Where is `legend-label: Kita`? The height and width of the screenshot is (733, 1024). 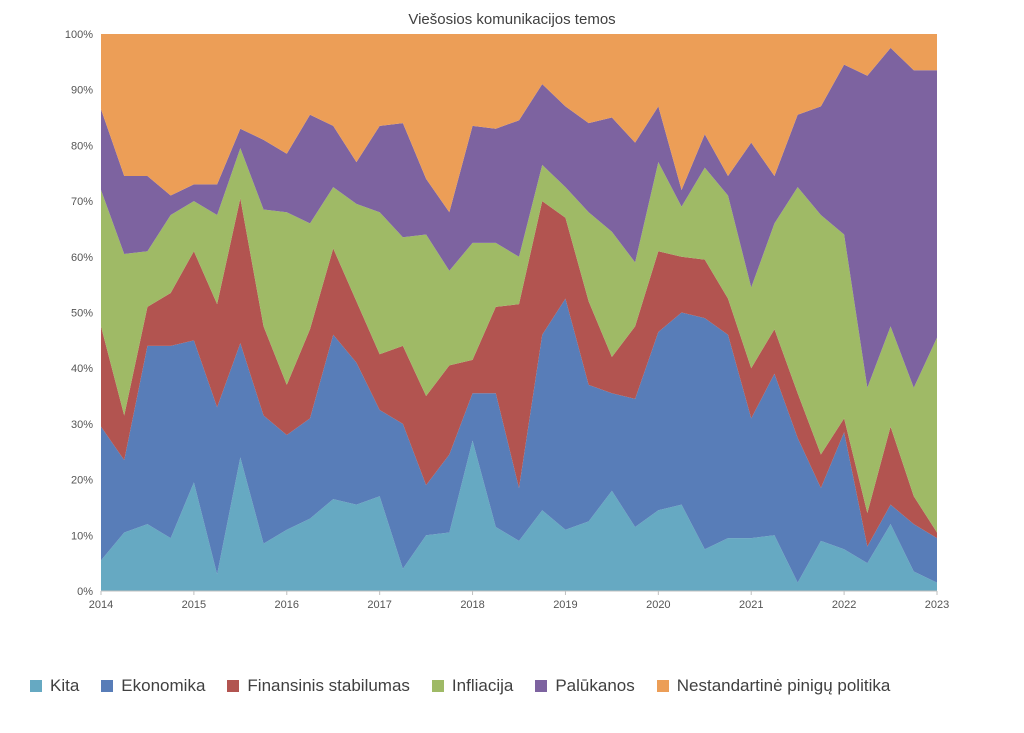 legend-label: Kita is located at coordinates (65, 685).